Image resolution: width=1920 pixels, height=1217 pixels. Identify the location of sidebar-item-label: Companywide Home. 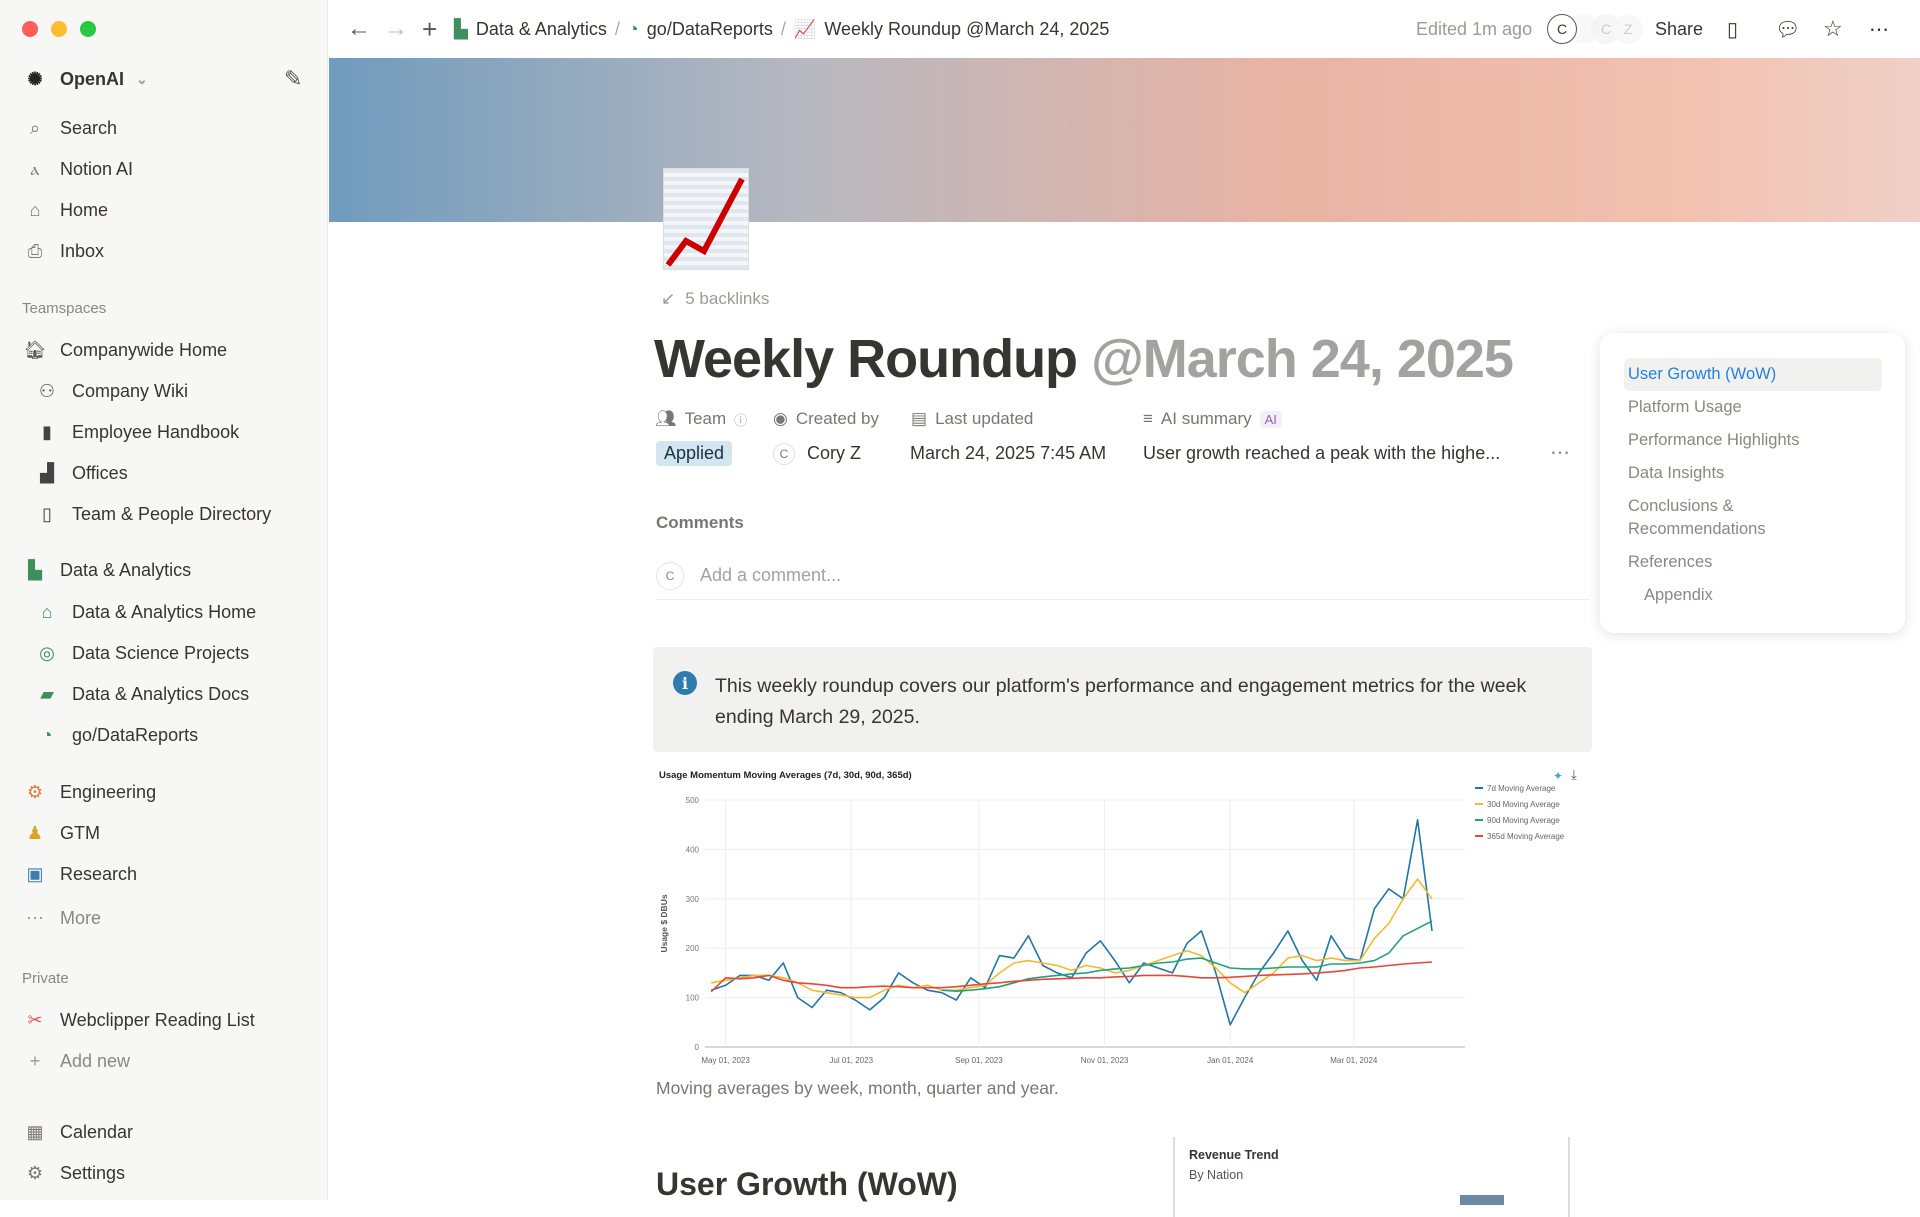
(144, 349).